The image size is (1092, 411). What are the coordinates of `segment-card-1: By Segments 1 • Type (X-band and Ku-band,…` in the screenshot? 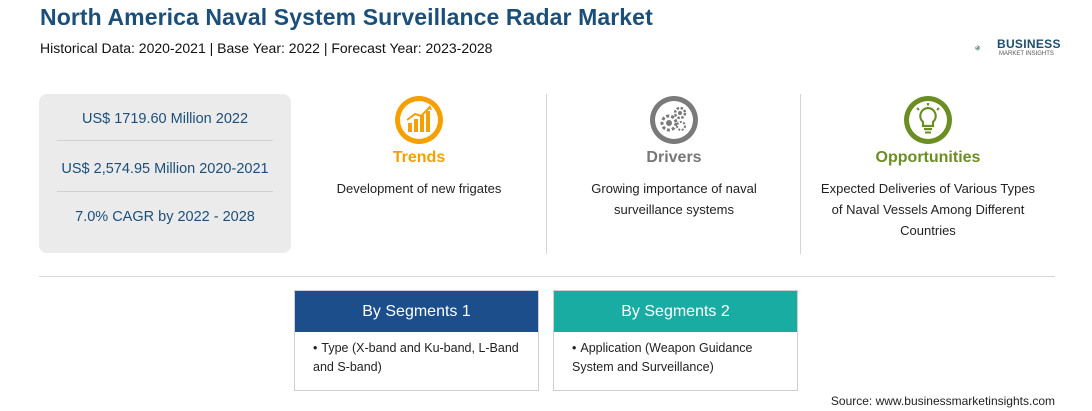 It's located at (416, 340).